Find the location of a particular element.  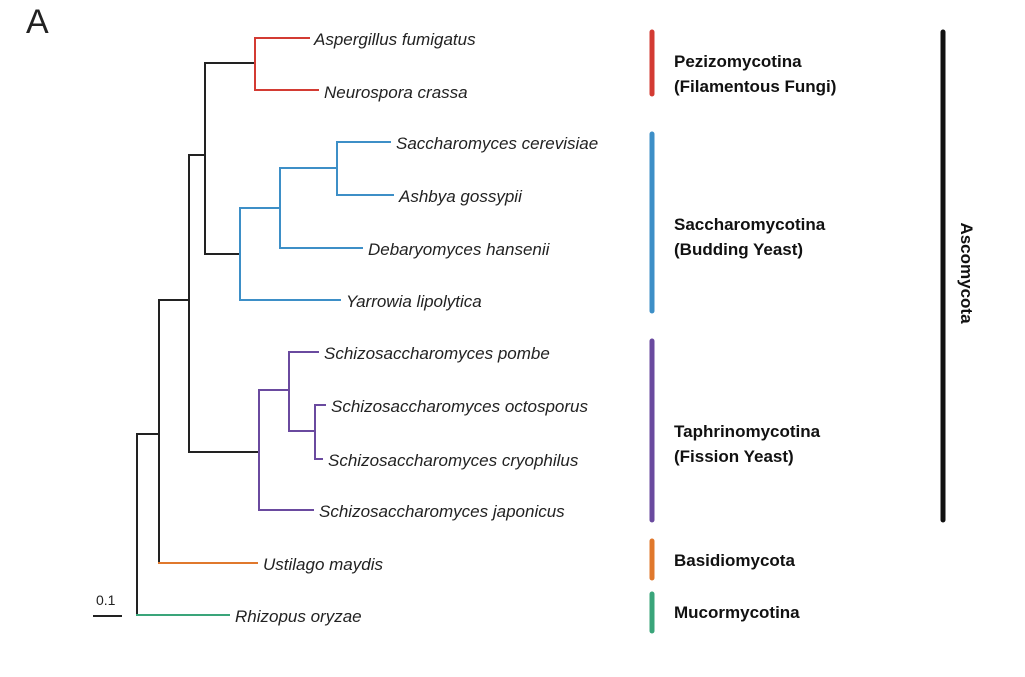

species-label: Schizosaccharomyces cryophilus is located at coordinates (453, 460).